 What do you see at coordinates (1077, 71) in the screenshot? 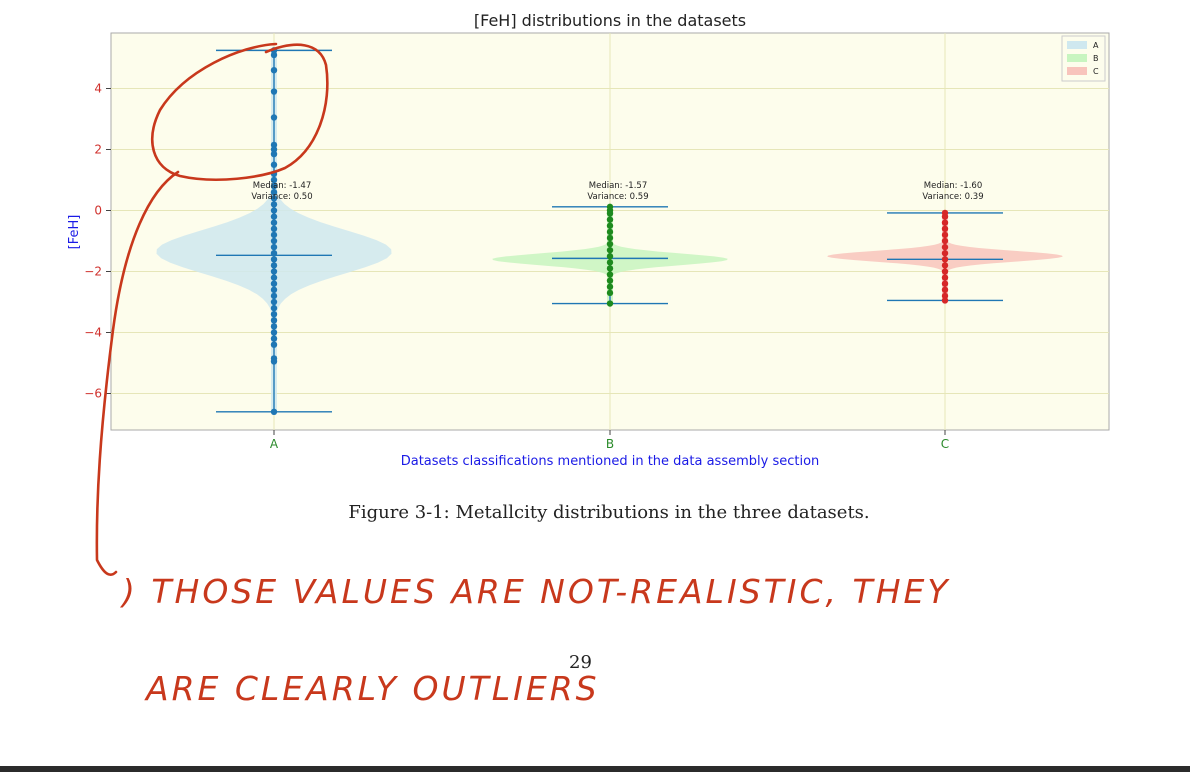
I see `legend-swatch-c` at bounding box center [1077, 71].